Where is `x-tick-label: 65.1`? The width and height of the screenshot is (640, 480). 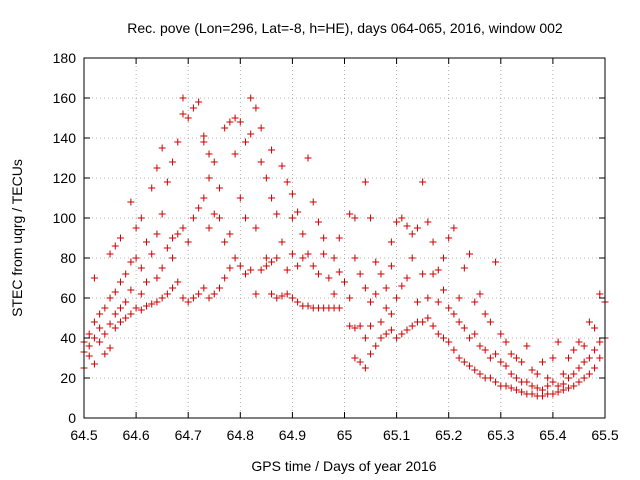
x-tick-label: 65.1 is located at coordinates (396, 435).